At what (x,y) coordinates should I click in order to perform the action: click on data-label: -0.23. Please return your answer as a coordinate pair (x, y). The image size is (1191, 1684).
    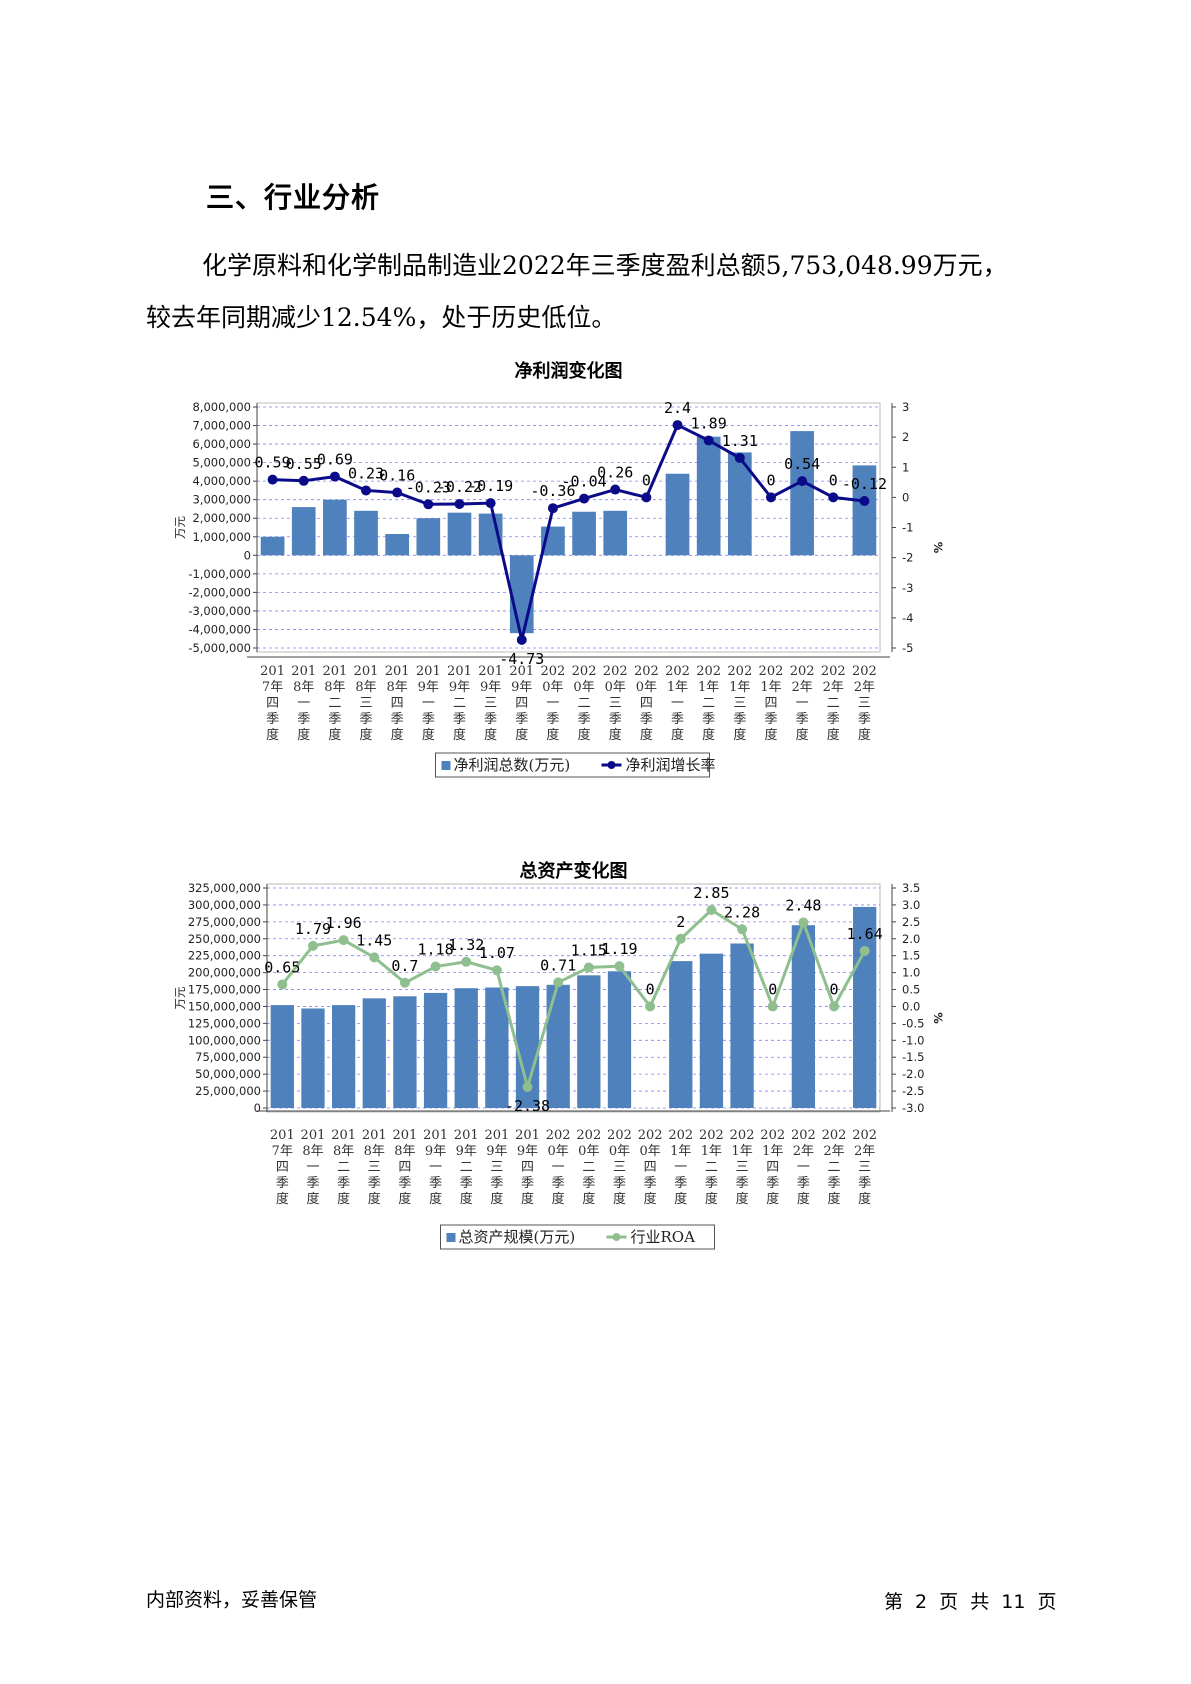
    Looking at the image, I should click on (428, 487).